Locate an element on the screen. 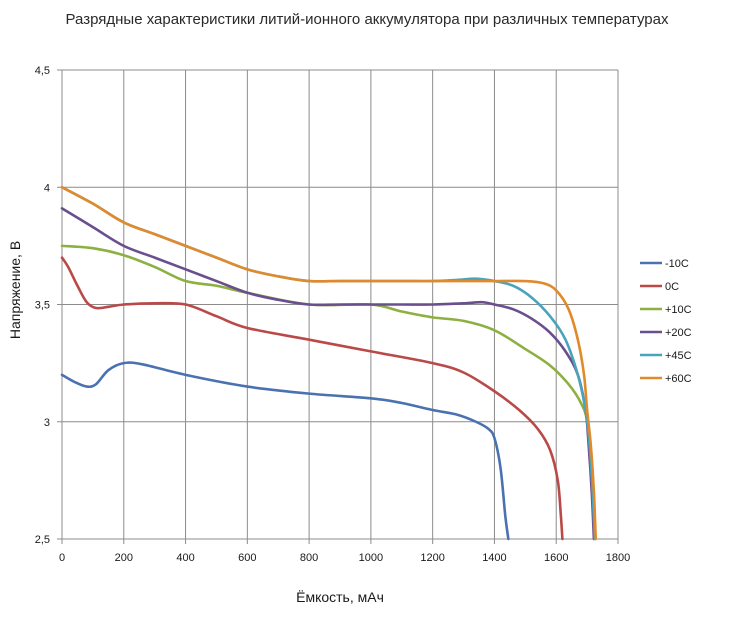 The image size is (730, 617). x-tick-label: 1600 is located at coordinates (556, 558).